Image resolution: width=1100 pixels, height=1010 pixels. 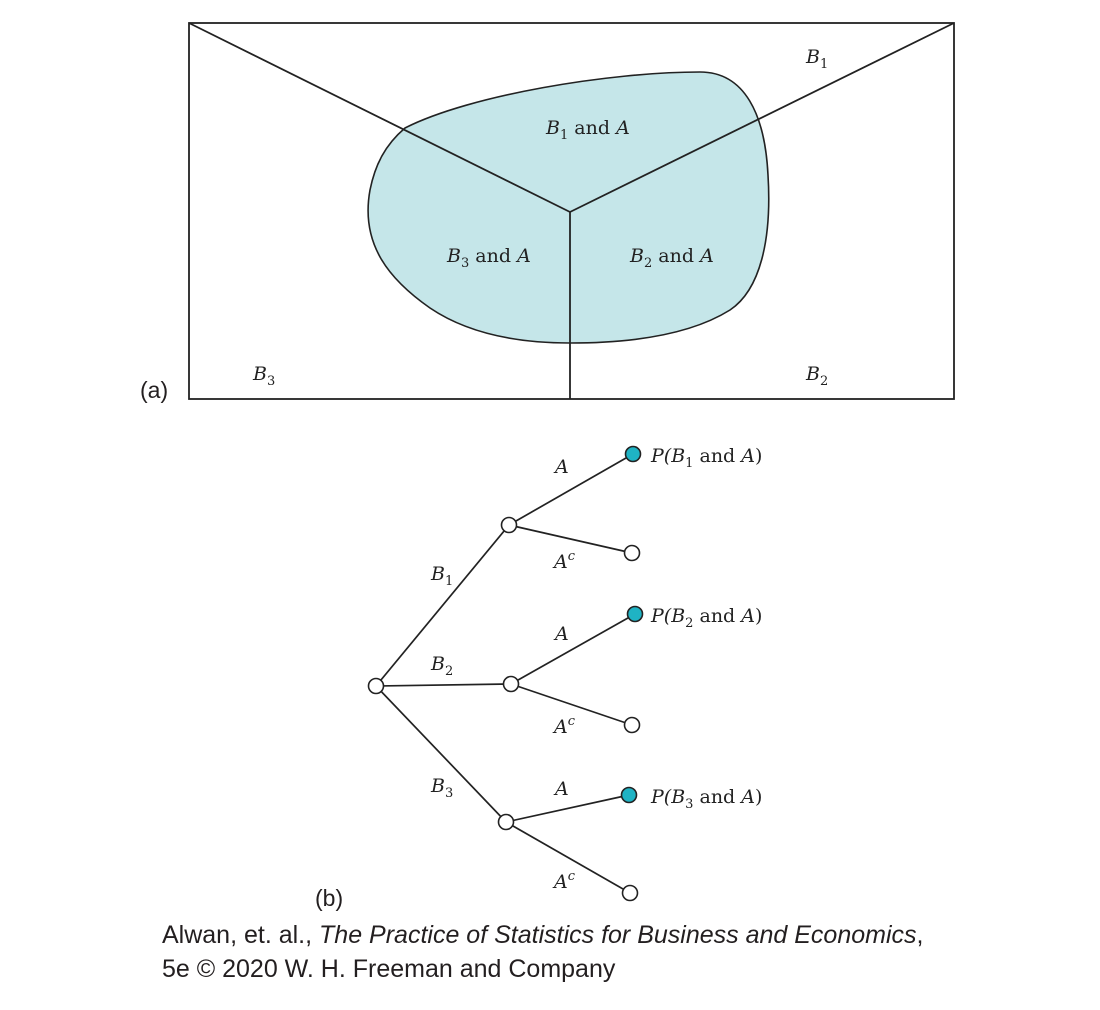 I want to click on intersection-label-b1-a: B1 and A, so click(x=587, y=130).